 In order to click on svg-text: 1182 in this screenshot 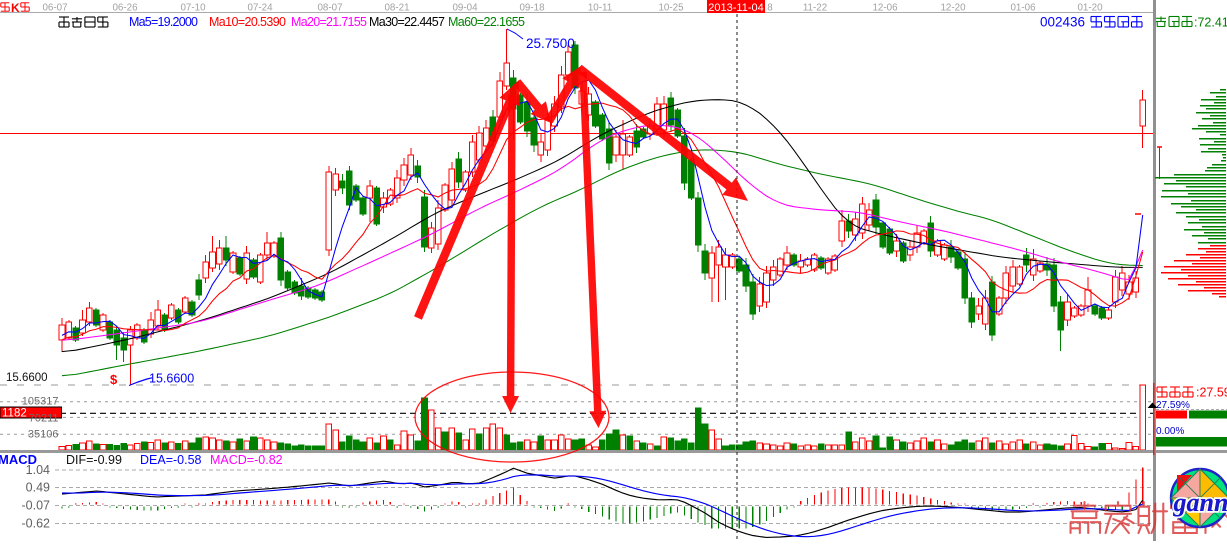, I will do `click(14, 414)`.